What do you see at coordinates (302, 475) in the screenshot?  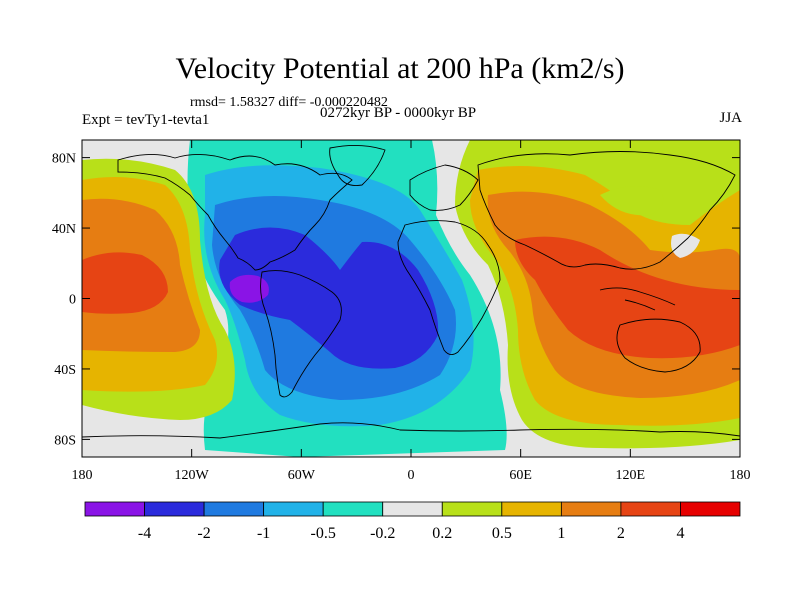 I see `lon-tick-label: 60W` at bounding box center [302, 475].